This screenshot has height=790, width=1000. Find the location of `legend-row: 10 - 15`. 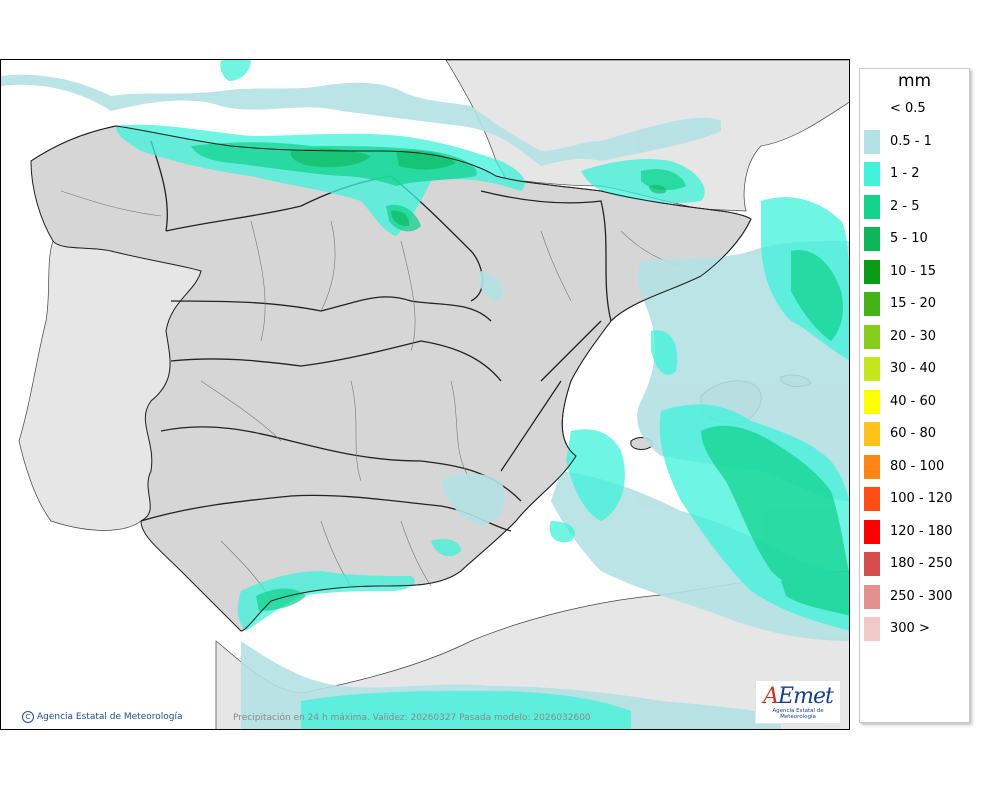

legend-row: 10 - 15 is located at coordinates (914, 272).